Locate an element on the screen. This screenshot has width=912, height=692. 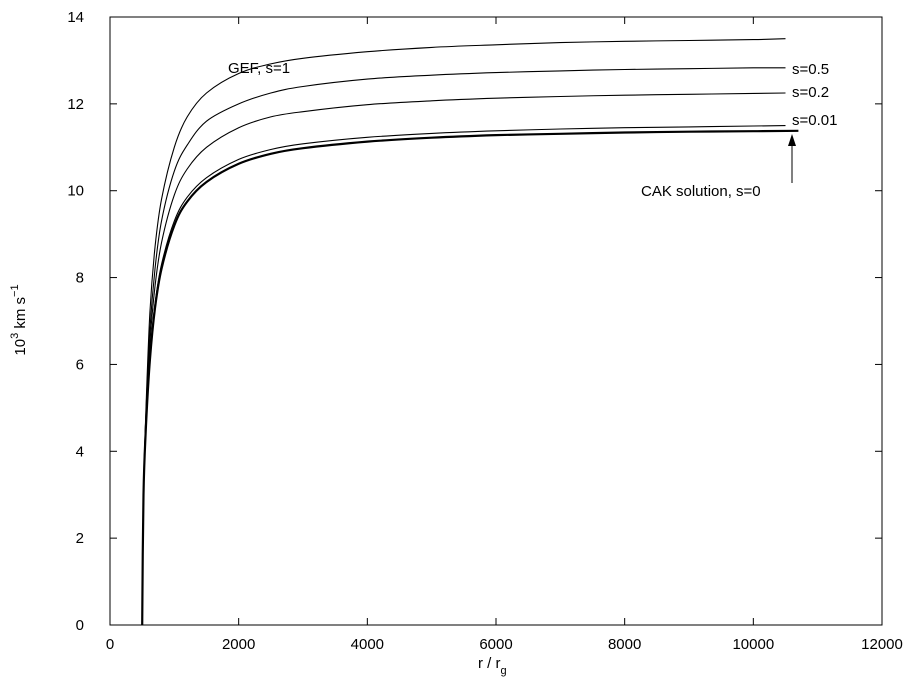
annotation-s05: s=0.5 is located at coordinates (810, 69).